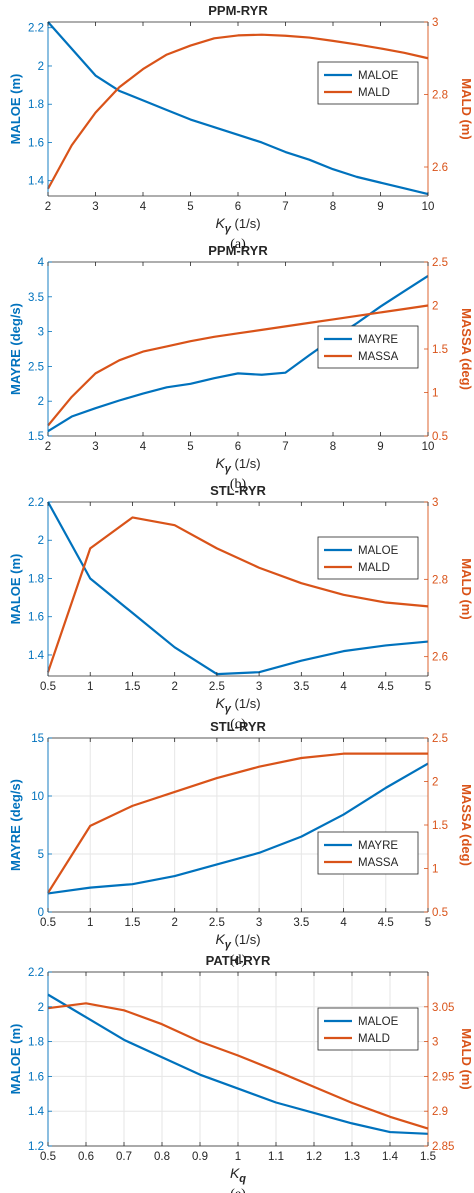 The width and height of the screenshot is (474, 1193). What do you see at coordinates (37, 797) in the screenshot?
I see `y-left-tick-label: 10` at bounding box center [37, 797].